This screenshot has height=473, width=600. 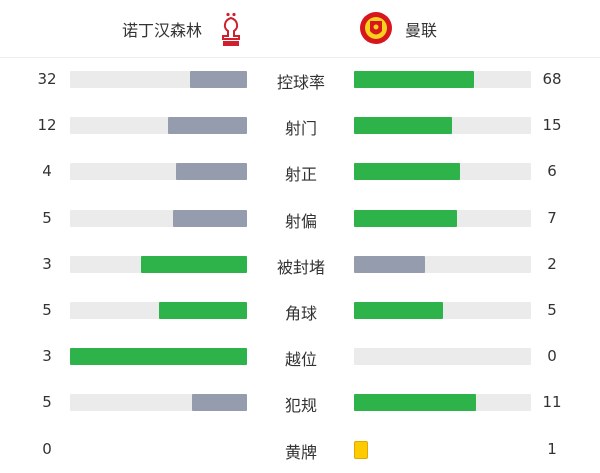 I want to click on stat-row: 12 射门 15, so click(x=300, y=126).